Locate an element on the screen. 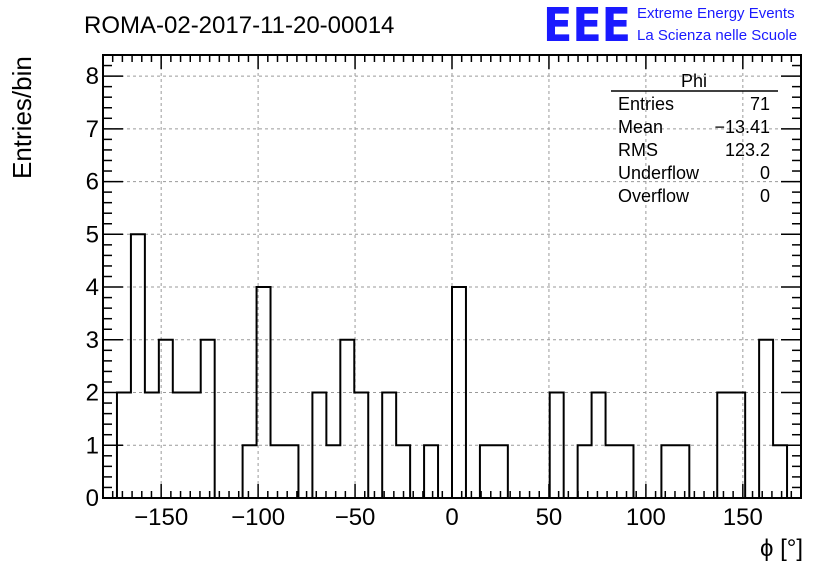  y-tick-labels: 0 1 2 3 4 5 6 7 8 is located at coordinates (92, 287).